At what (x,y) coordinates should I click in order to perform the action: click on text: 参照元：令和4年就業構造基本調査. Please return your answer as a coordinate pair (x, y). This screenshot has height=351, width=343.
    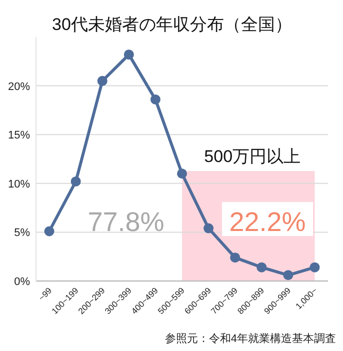
    Looking at the image, I should click on (250, 338).